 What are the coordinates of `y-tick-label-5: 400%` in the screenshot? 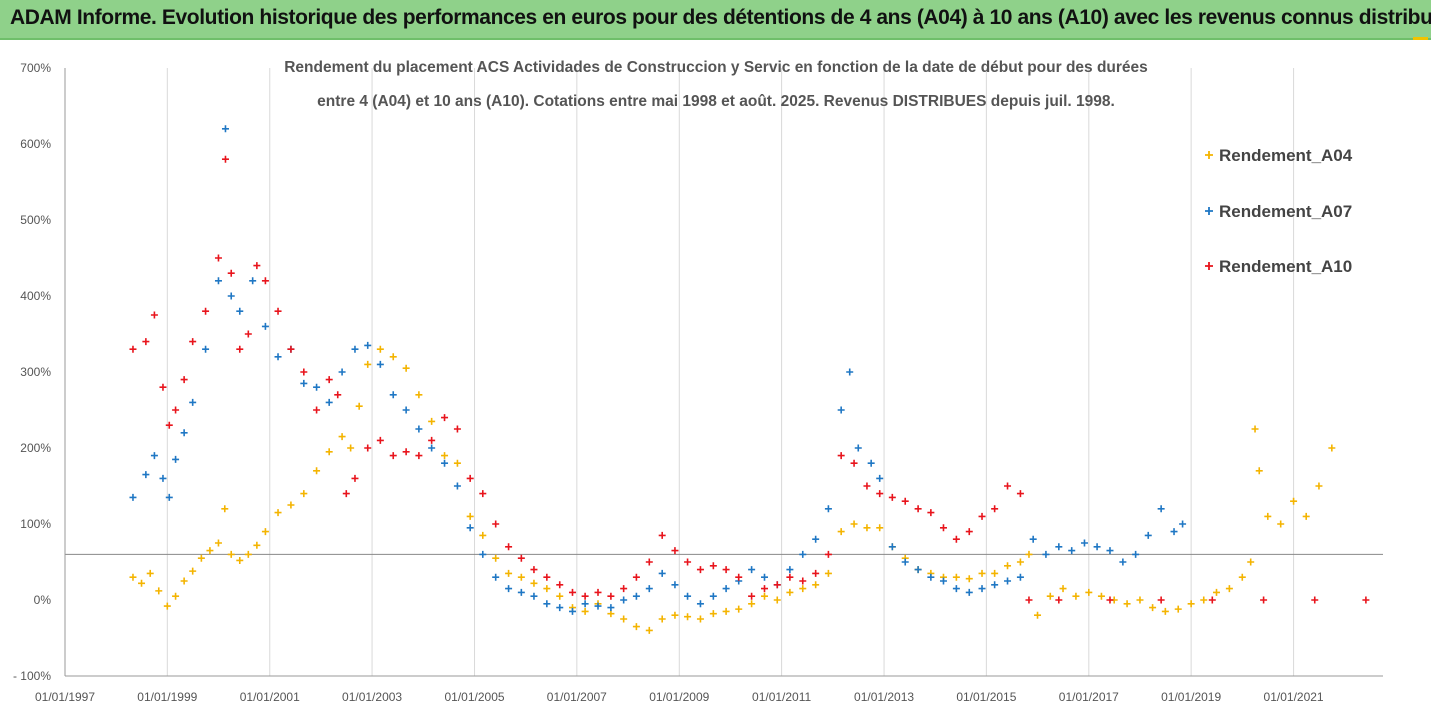 It's located at (35, 296).